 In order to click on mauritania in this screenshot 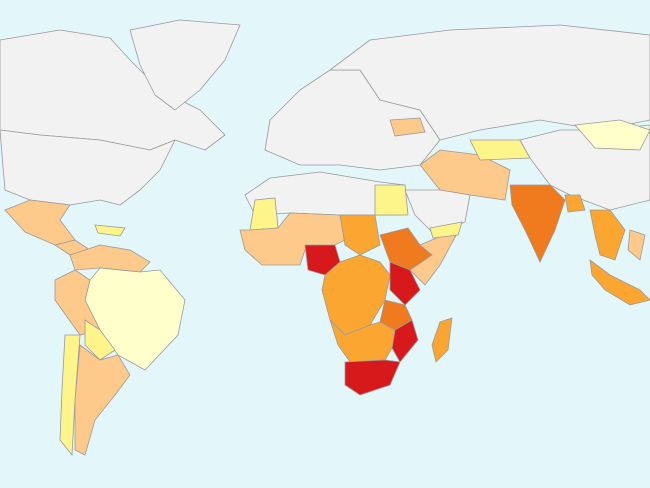, I will do `click(264, 214)`.